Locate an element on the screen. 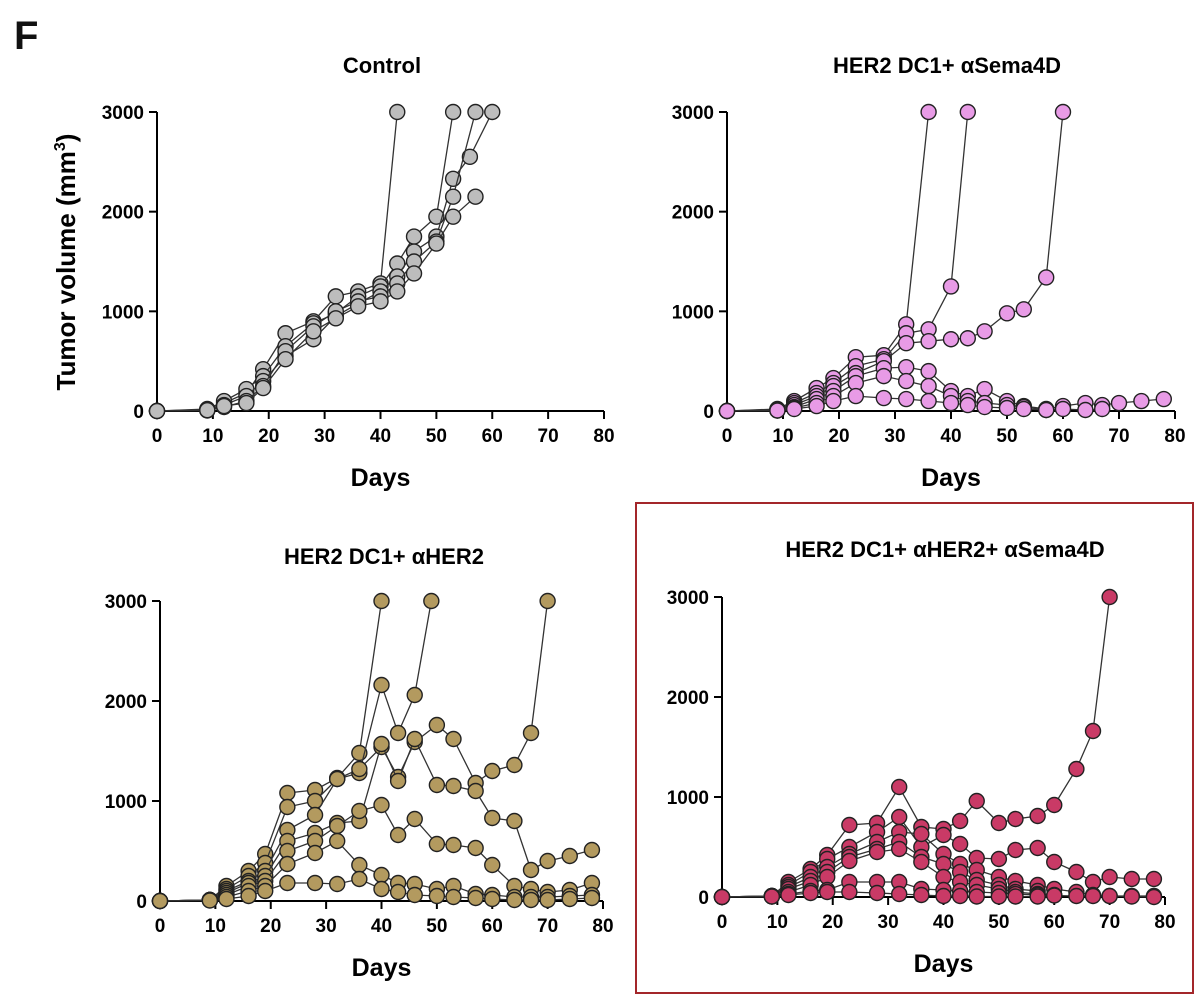  x-tick-label: 10 is located at coordinates (212, 436).